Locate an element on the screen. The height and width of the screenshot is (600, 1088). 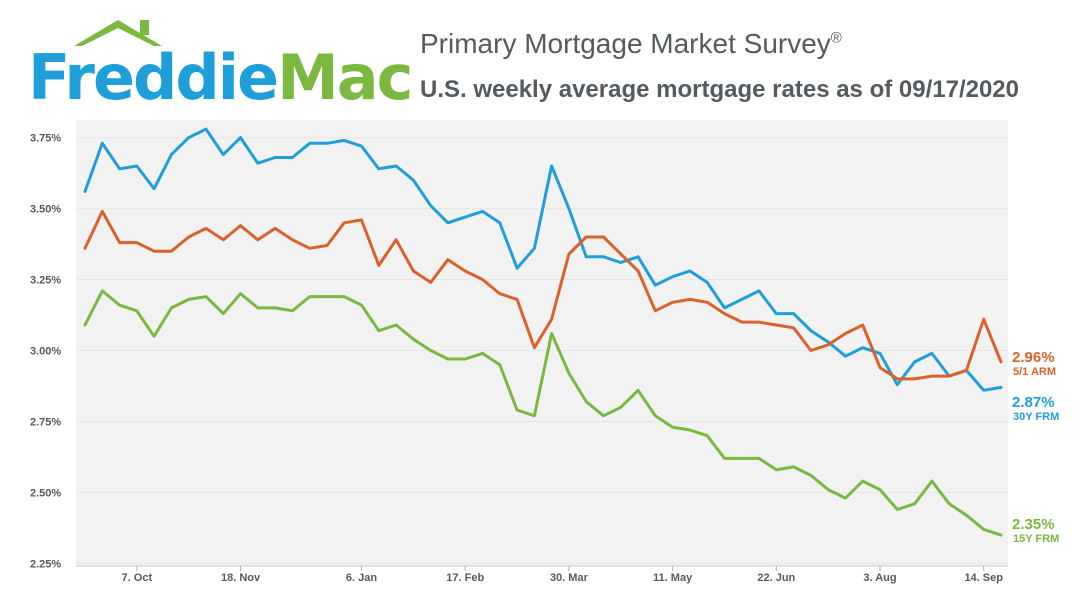
x-tick-label: 11. May is located at coordinates (673, 578).